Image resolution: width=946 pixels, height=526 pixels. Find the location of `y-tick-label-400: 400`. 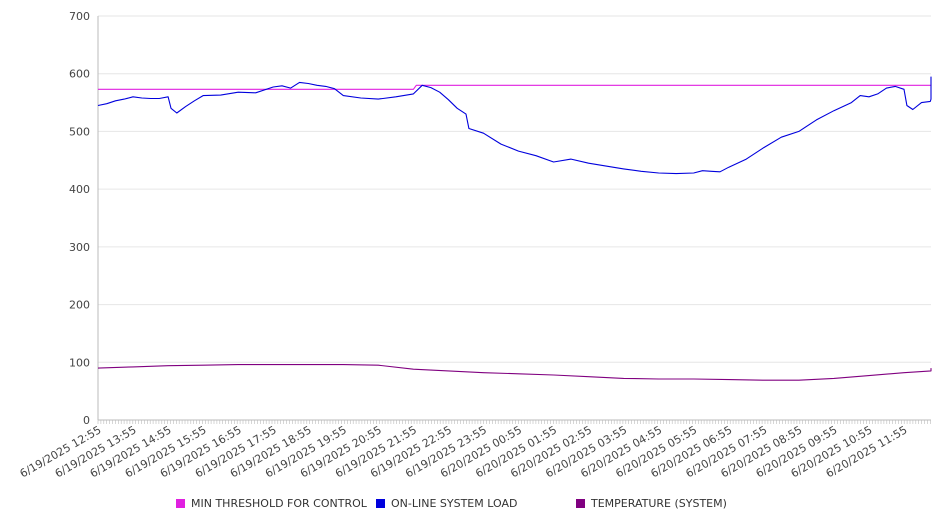

y-tick-label-400: 400 is located at coordinates (79, 189).